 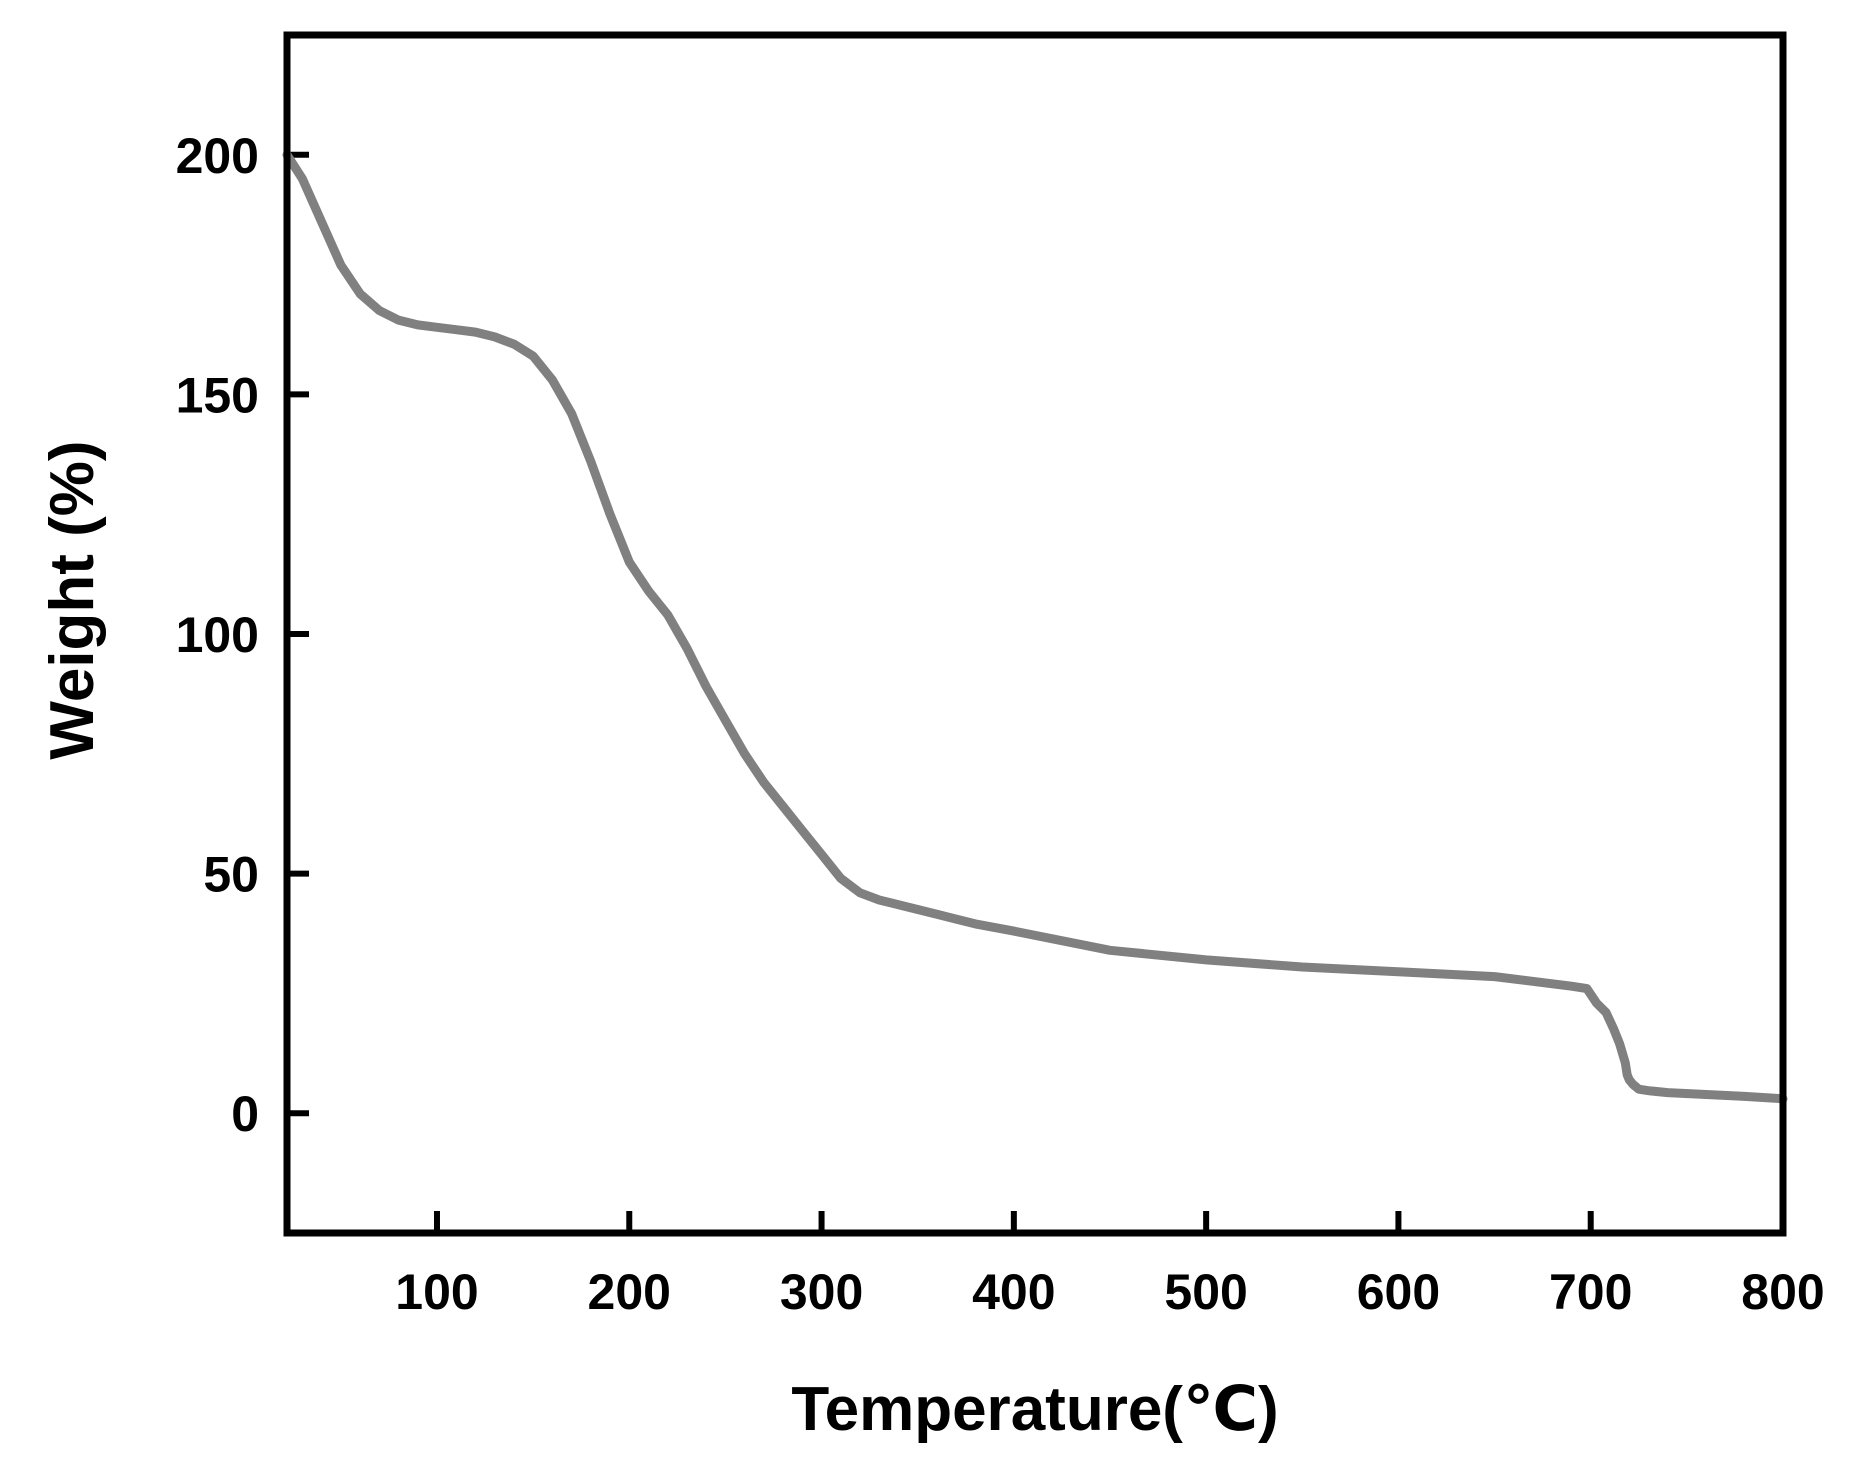 What do you see at coordinates (436, 1292) in the screenshot?
I see `x-tick-label: 100` at bounding box center [436, 1292].